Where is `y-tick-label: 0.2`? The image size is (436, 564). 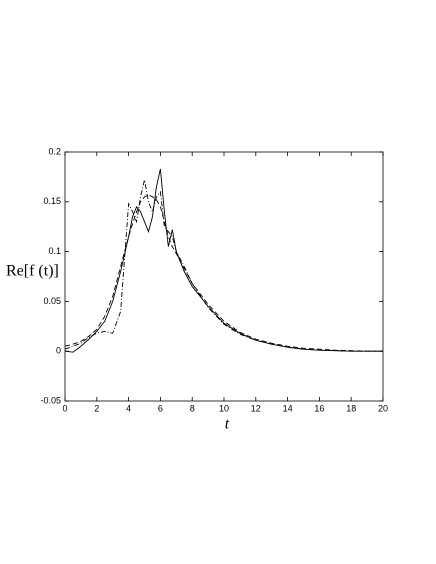 y-tick-label: 0.2 is located at coordinates (54, 151).